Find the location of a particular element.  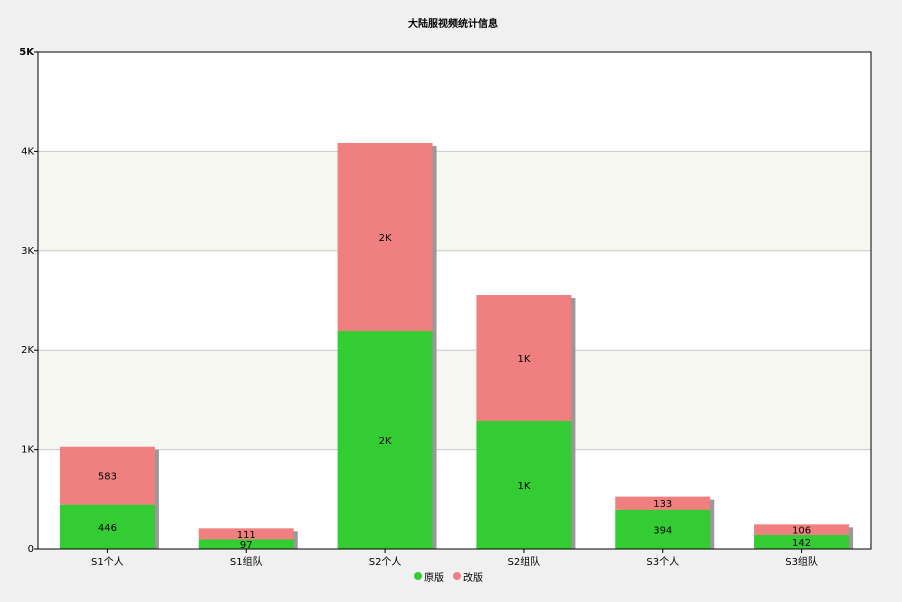

x-tick-label: S2组队 is located at coordinates (524, 561).